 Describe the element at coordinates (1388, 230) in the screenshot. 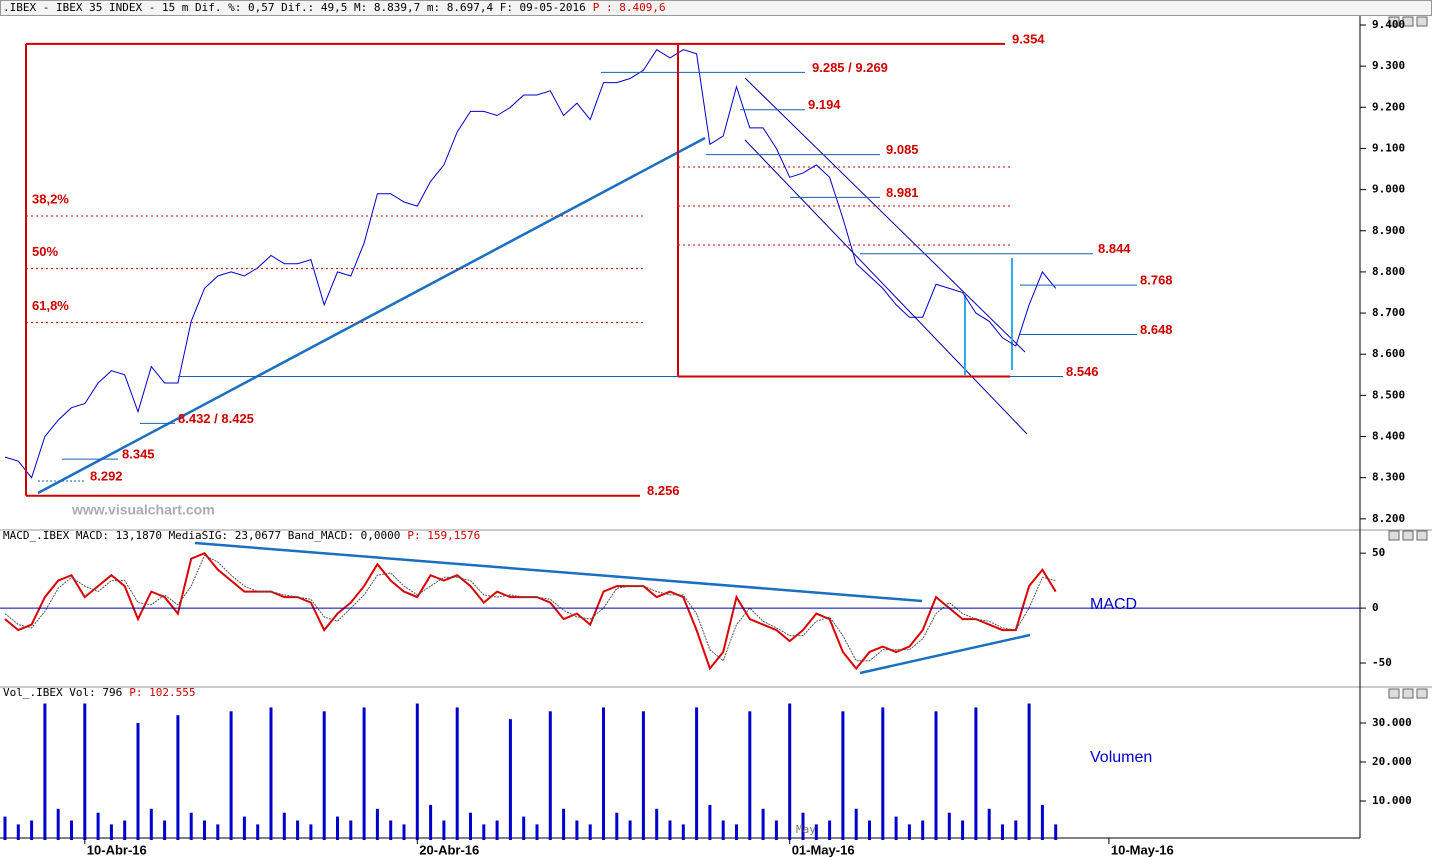

I see `y-tick-label: 8.900` at that location.